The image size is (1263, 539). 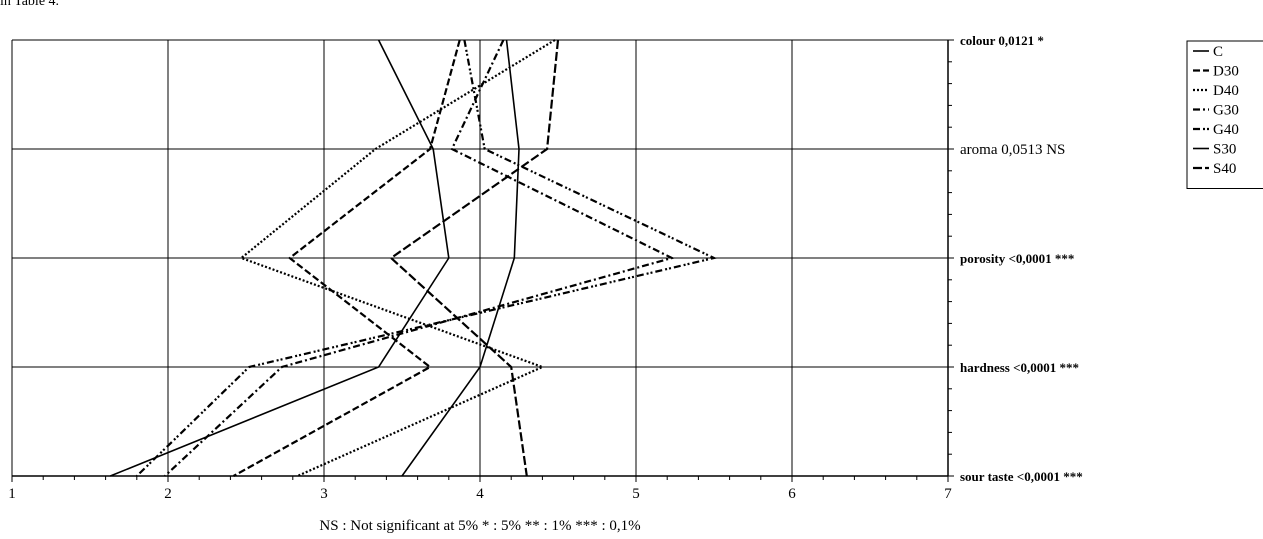 I want to click on category-label: sour taste <0,0001 ***, so click(x=1021, y=476).